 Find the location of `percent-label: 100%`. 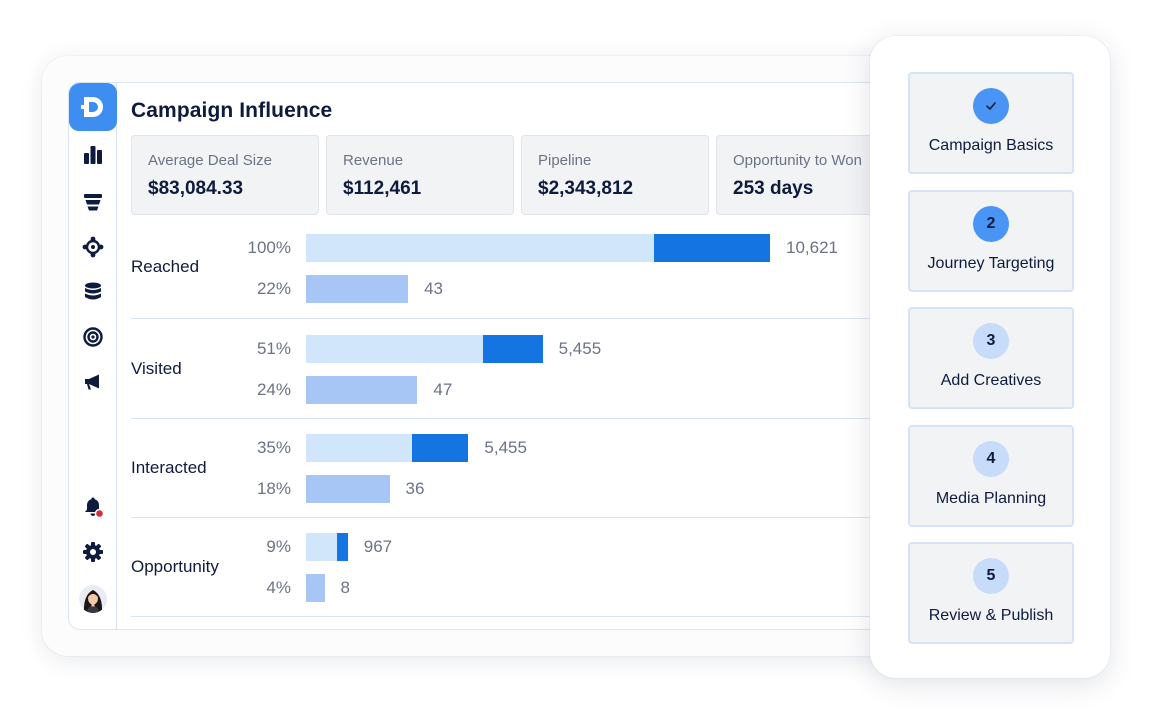

percent-label: 100% is located at coordinates (269, 247).